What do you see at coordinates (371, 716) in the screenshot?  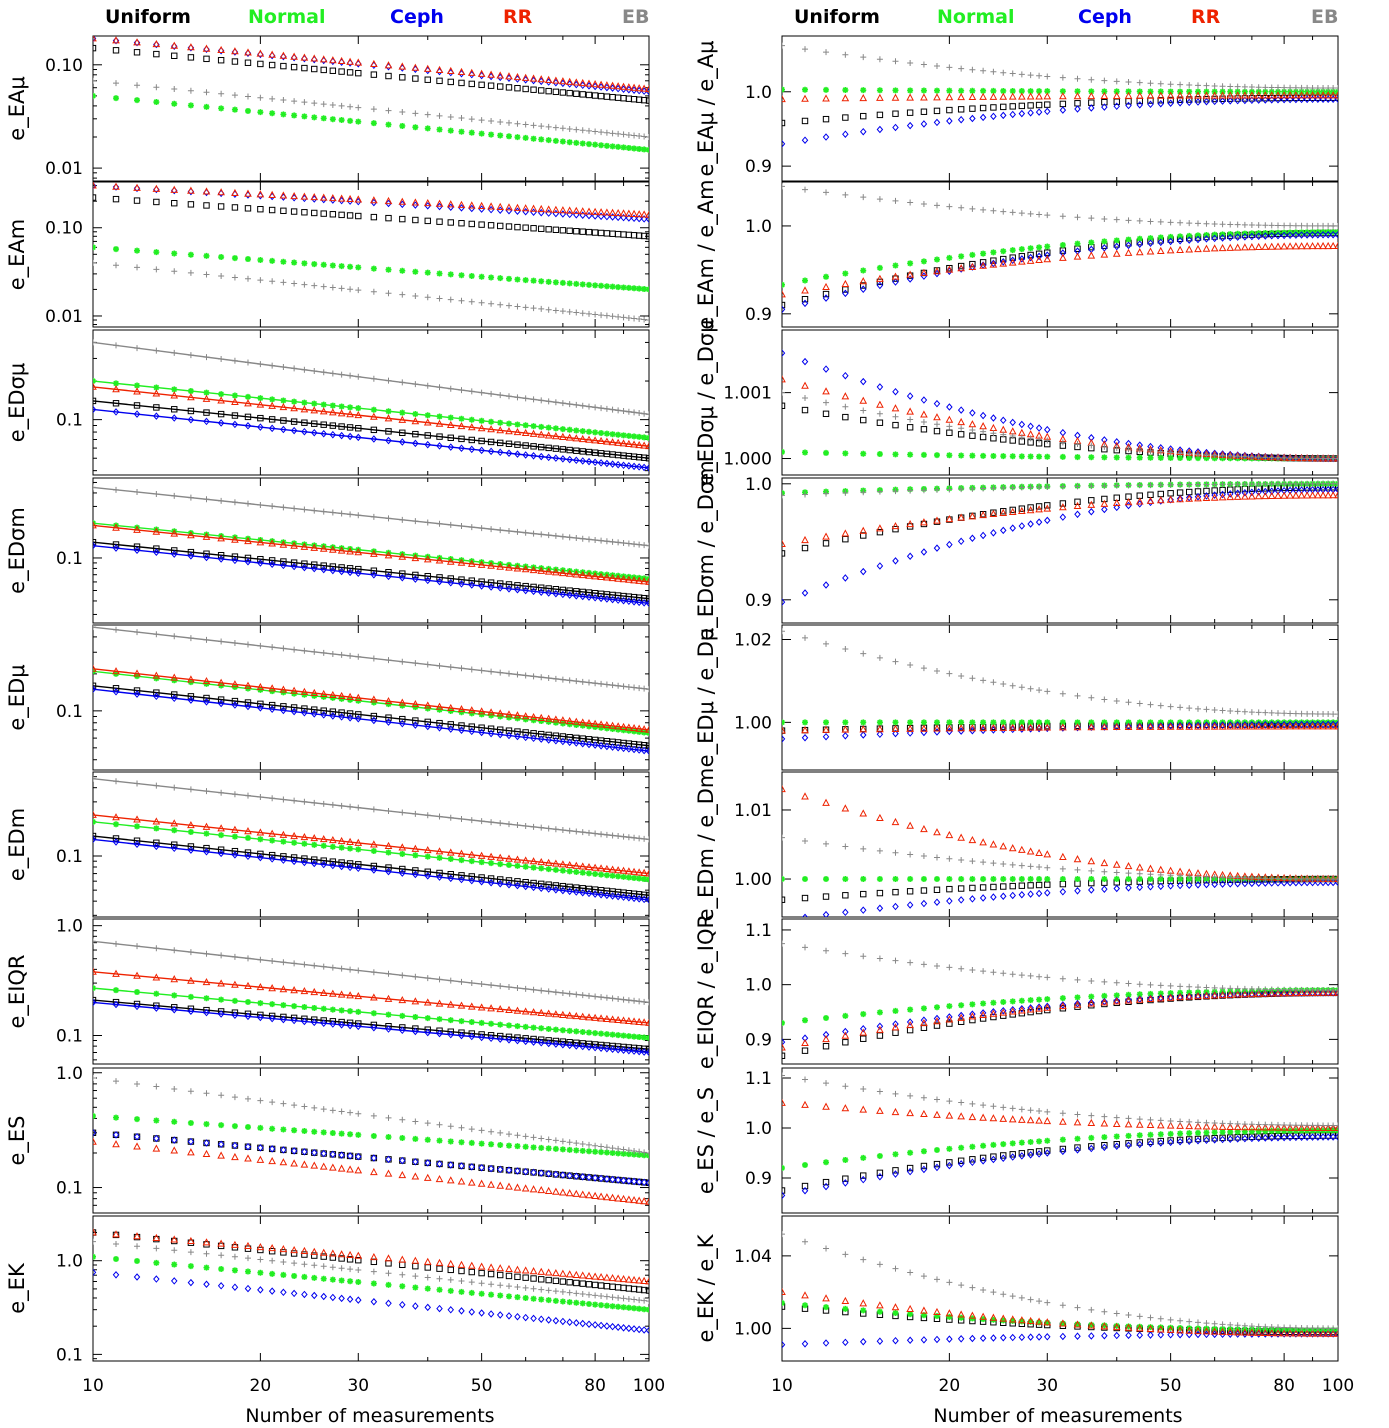 I see `fit-line-uniform` at bounding box center [371, 716].